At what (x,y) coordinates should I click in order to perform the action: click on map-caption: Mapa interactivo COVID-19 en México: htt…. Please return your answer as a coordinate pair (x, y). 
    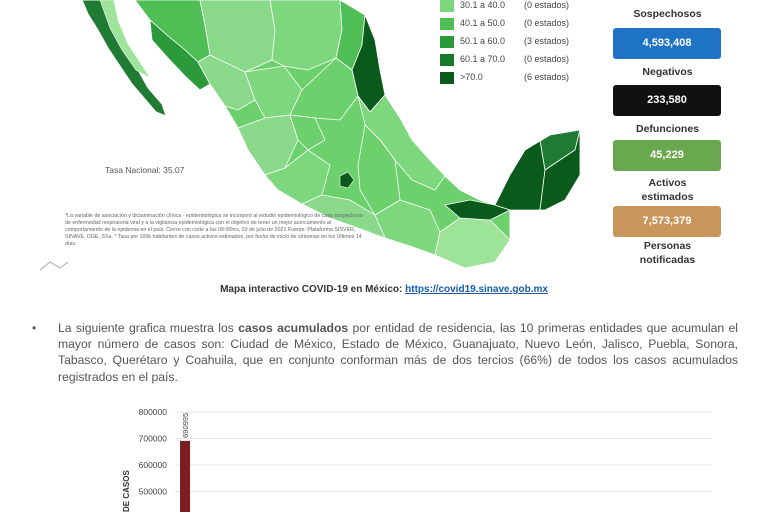
    Looking at the image, I should click on (384, 289).